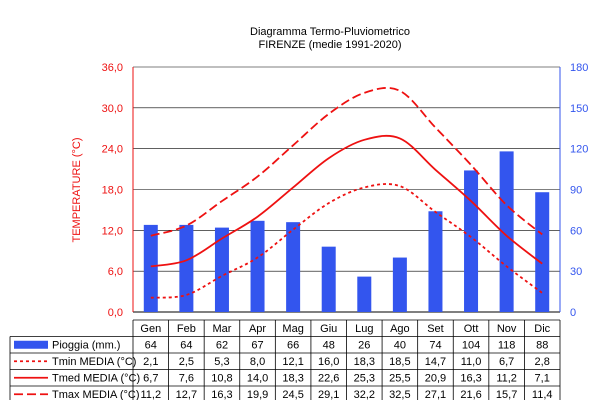  What do you see at coordinates (257, 379) in the screenshot?
I see `data-label: 14,0` at bounding box center [257, 379].